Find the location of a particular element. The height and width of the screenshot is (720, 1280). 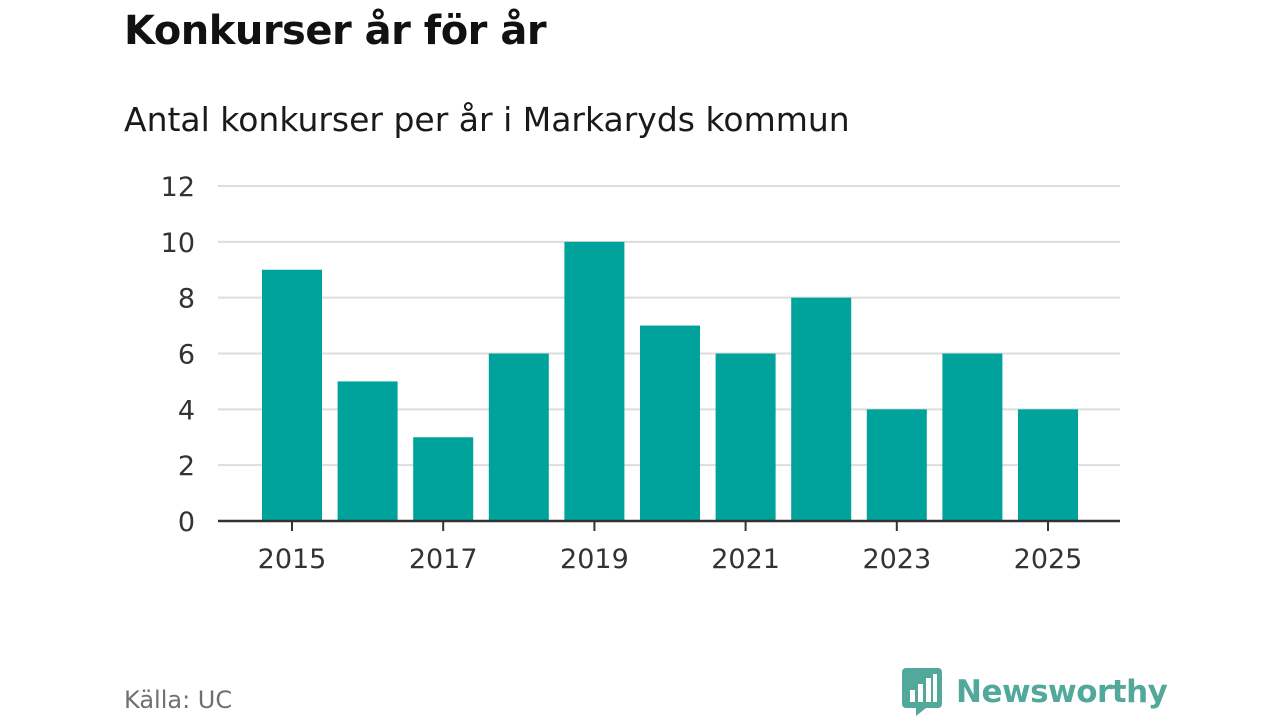

axes is located at coordinates (669, 525).